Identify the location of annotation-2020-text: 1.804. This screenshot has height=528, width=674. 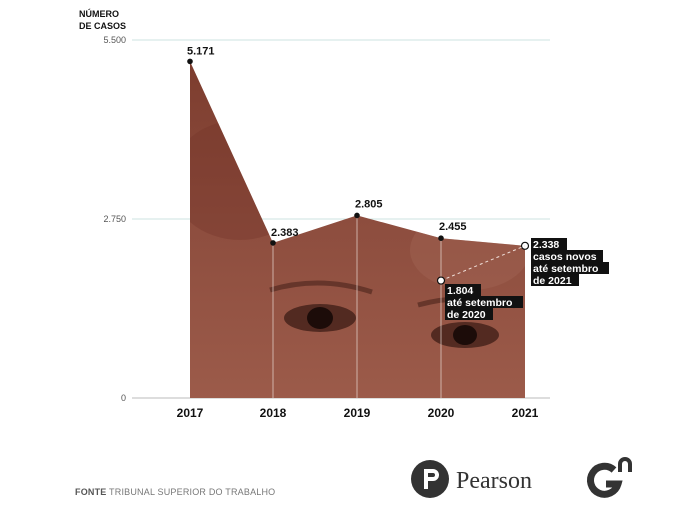
(460, 291).